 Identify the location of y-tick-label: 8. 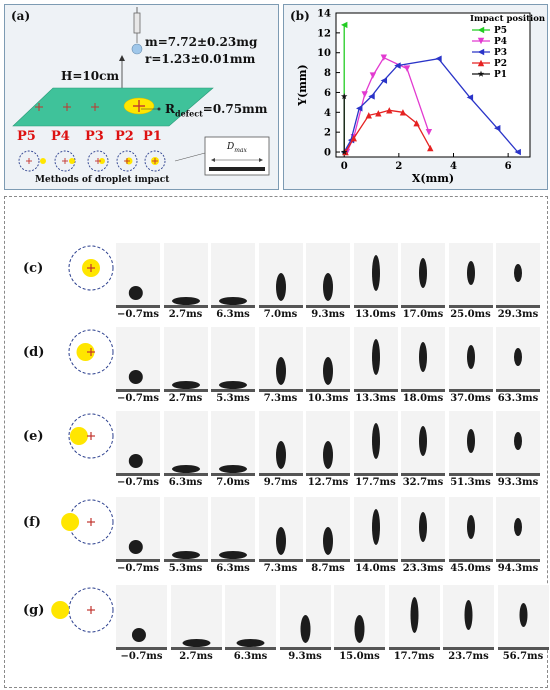
(327, 73).